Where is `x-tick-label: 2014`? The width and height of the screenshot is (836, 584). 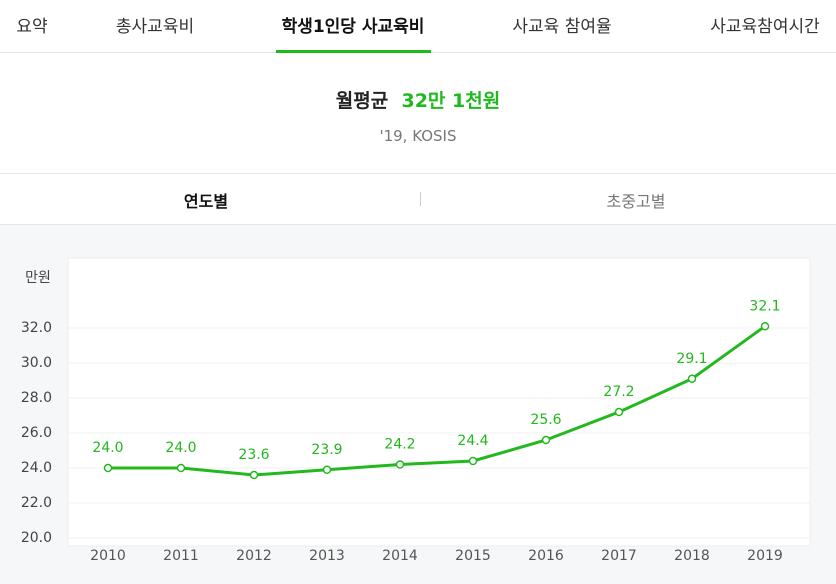 x-tick-label: 2014 is located at coordinates (400, 556).